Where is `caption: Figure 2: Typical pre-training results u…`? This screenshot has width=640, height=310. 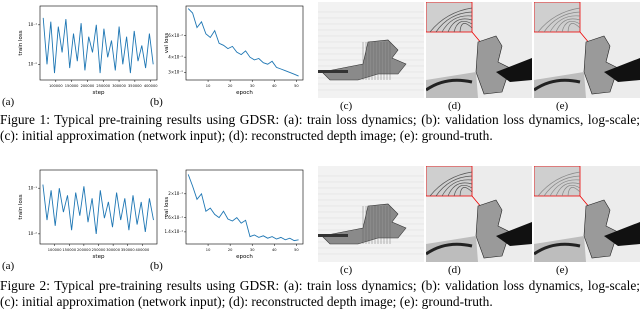
caption: Figure 2: Typical pre-training results u… is located at coordinates (320, 293).